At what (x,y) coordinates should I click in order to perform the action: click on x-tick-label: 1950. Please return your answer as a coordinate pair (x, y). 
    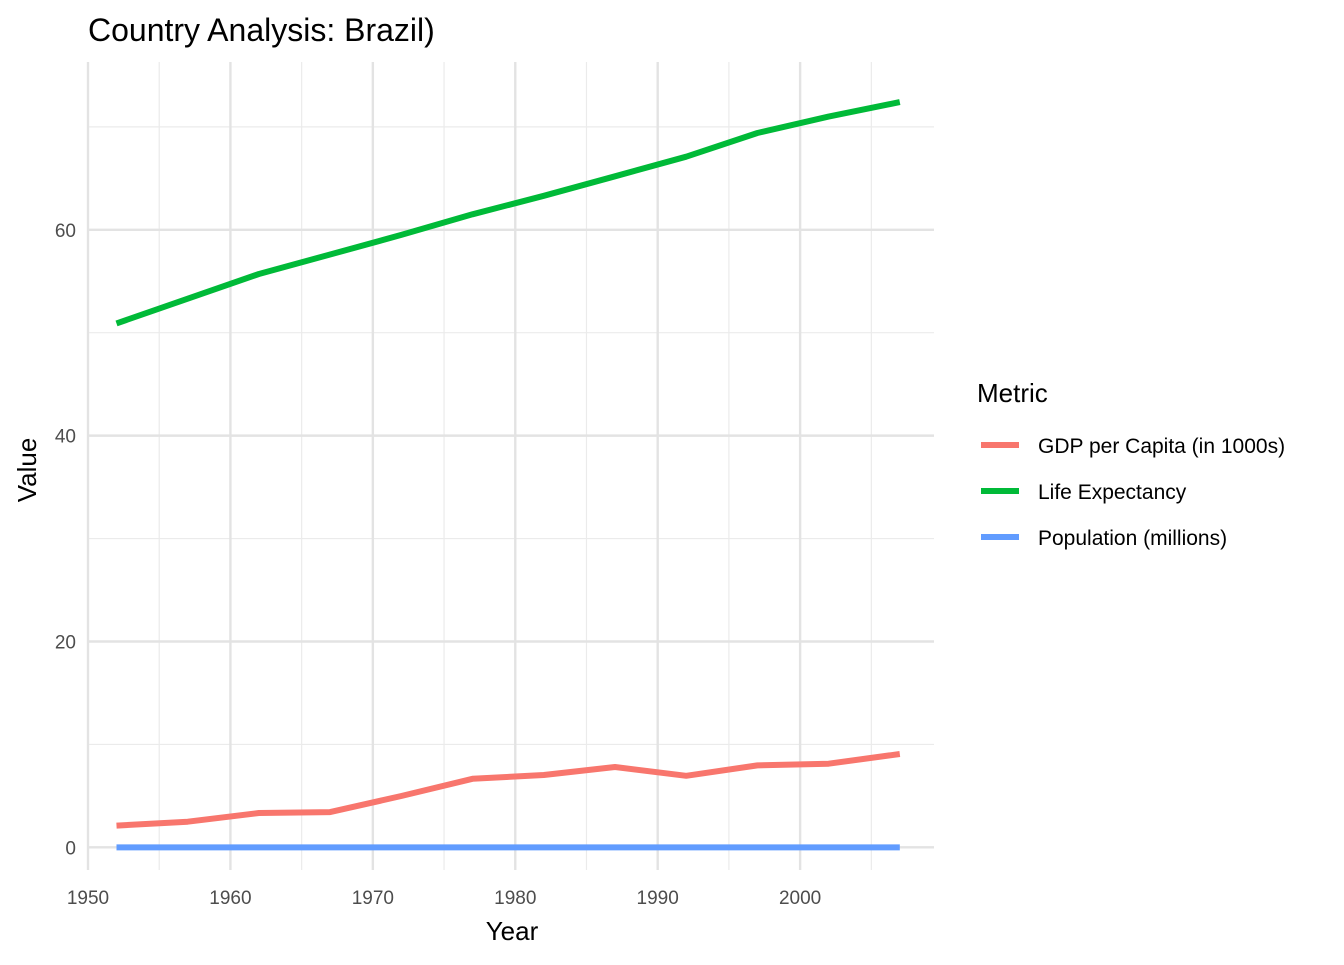
    Looking at the image, I should click on (88, 898).